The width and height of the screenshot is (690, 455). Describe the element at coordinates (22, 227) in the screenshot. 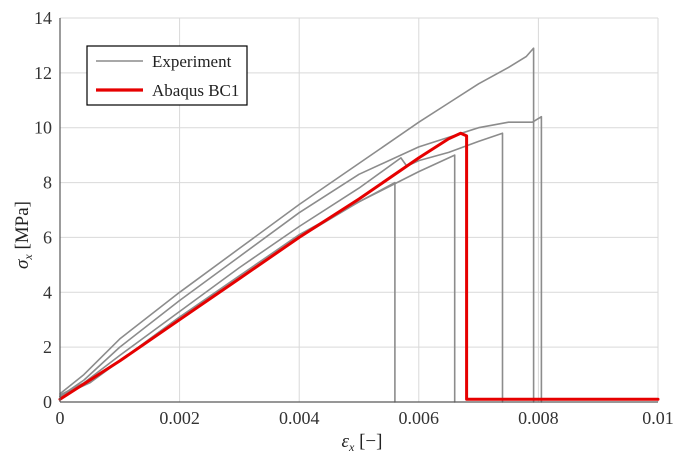

I see `y-axis-unit: [MPa]` at that location.